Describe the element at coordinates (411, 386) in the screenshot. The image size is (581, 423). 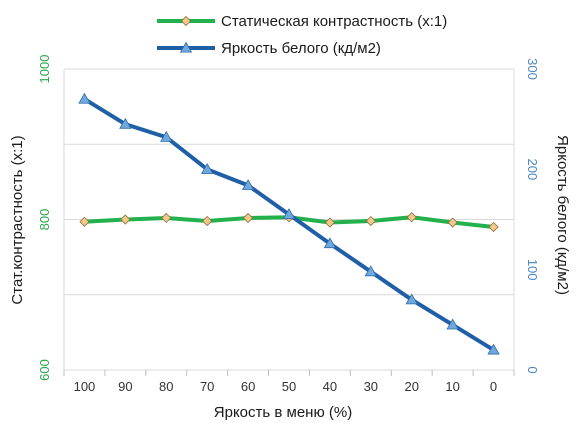
I see `x-tick-label: 20` at that location.